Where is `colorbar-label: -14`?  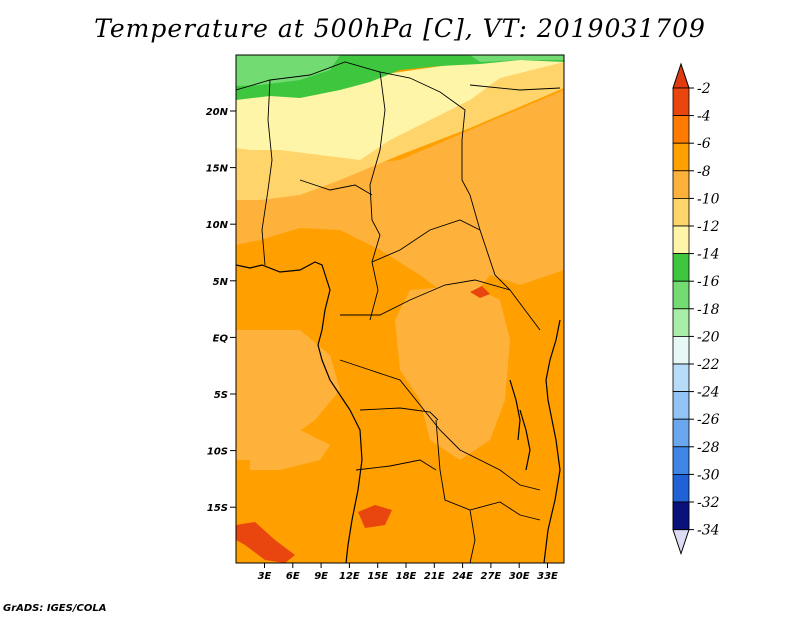
colorbar-label: -14 is located at coordinates (708, 255).